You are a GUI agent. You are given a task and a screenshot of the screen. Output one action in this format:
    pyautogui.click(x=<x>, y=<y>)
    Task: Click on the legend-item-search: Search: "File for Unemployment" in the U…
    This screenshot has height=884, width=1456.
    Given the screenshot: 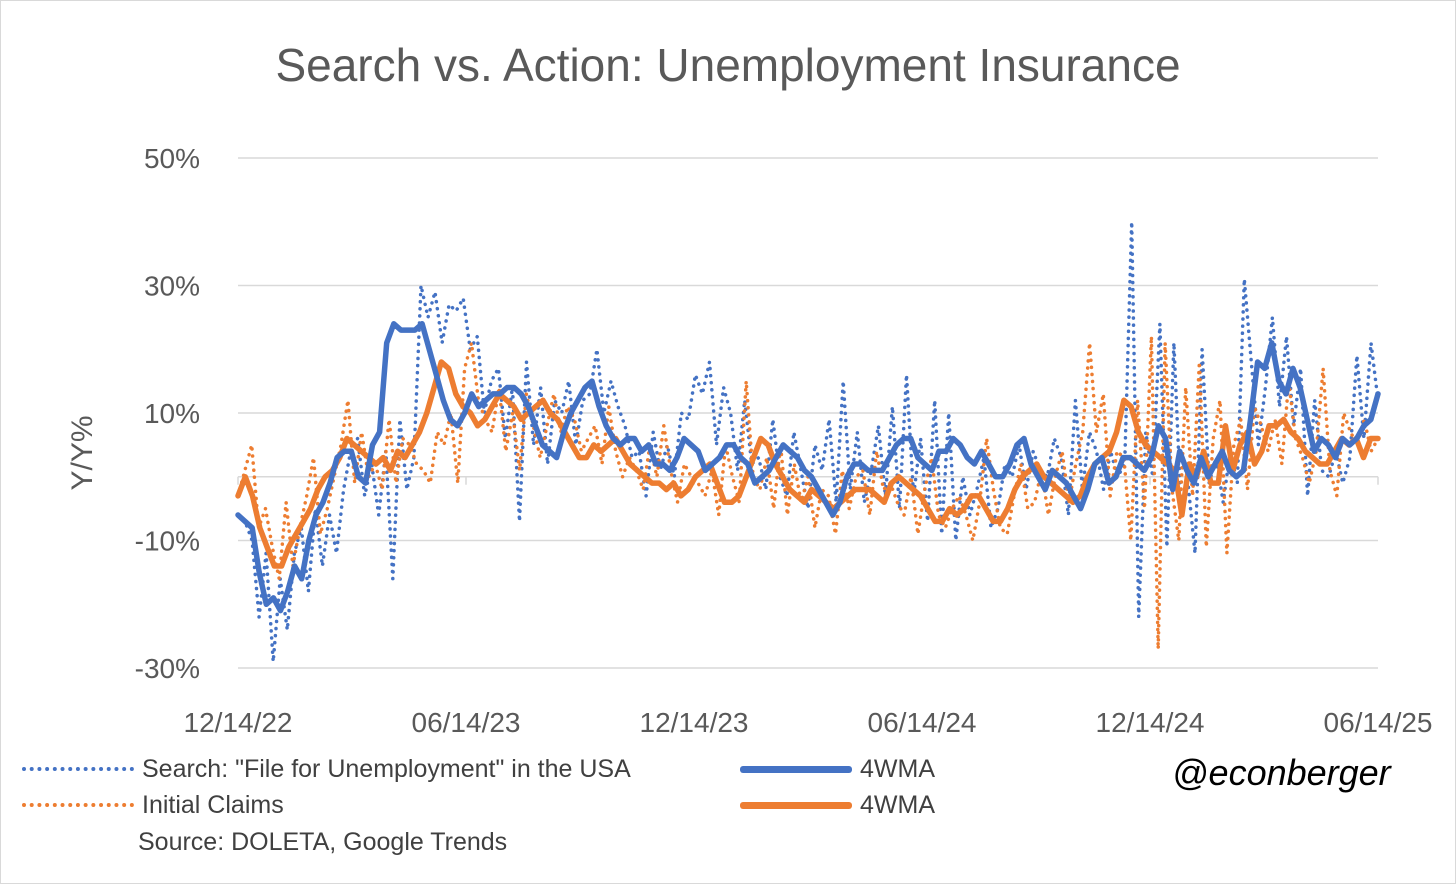 What is the action you would take?
    pyautogui.click(x=326, y=769)
    